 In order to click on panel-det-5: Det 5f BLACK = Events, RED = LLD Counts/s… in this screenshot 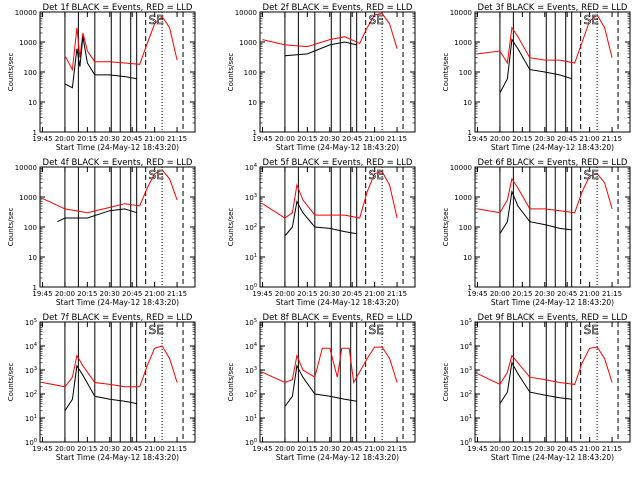, I will do `click(321, 232)`.